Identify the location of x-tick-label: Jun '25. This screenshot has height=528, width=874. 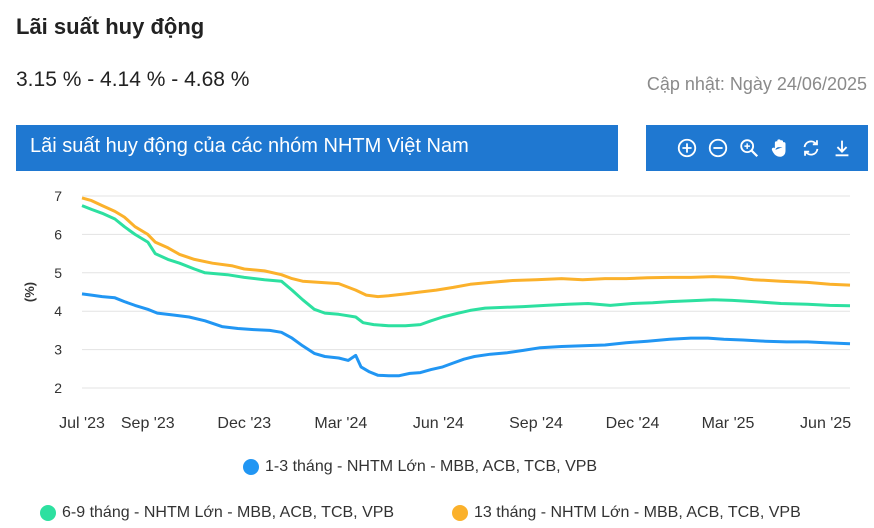
(825, 423).